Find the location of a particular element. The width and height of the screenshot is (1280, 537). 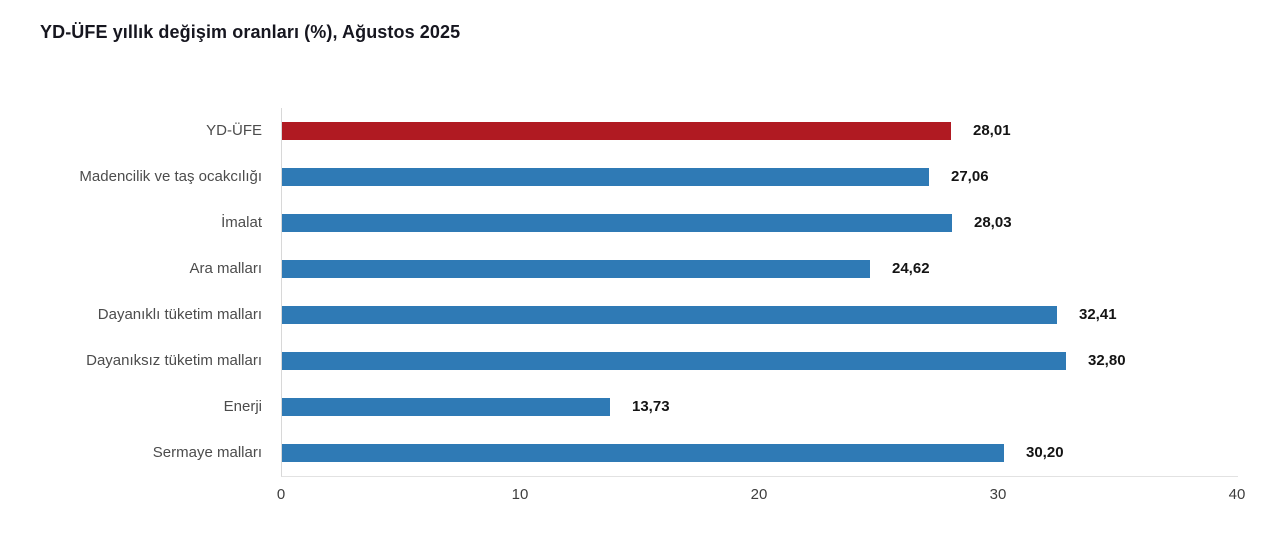

value-label: 28,03 is located at coordinates (993, 222).